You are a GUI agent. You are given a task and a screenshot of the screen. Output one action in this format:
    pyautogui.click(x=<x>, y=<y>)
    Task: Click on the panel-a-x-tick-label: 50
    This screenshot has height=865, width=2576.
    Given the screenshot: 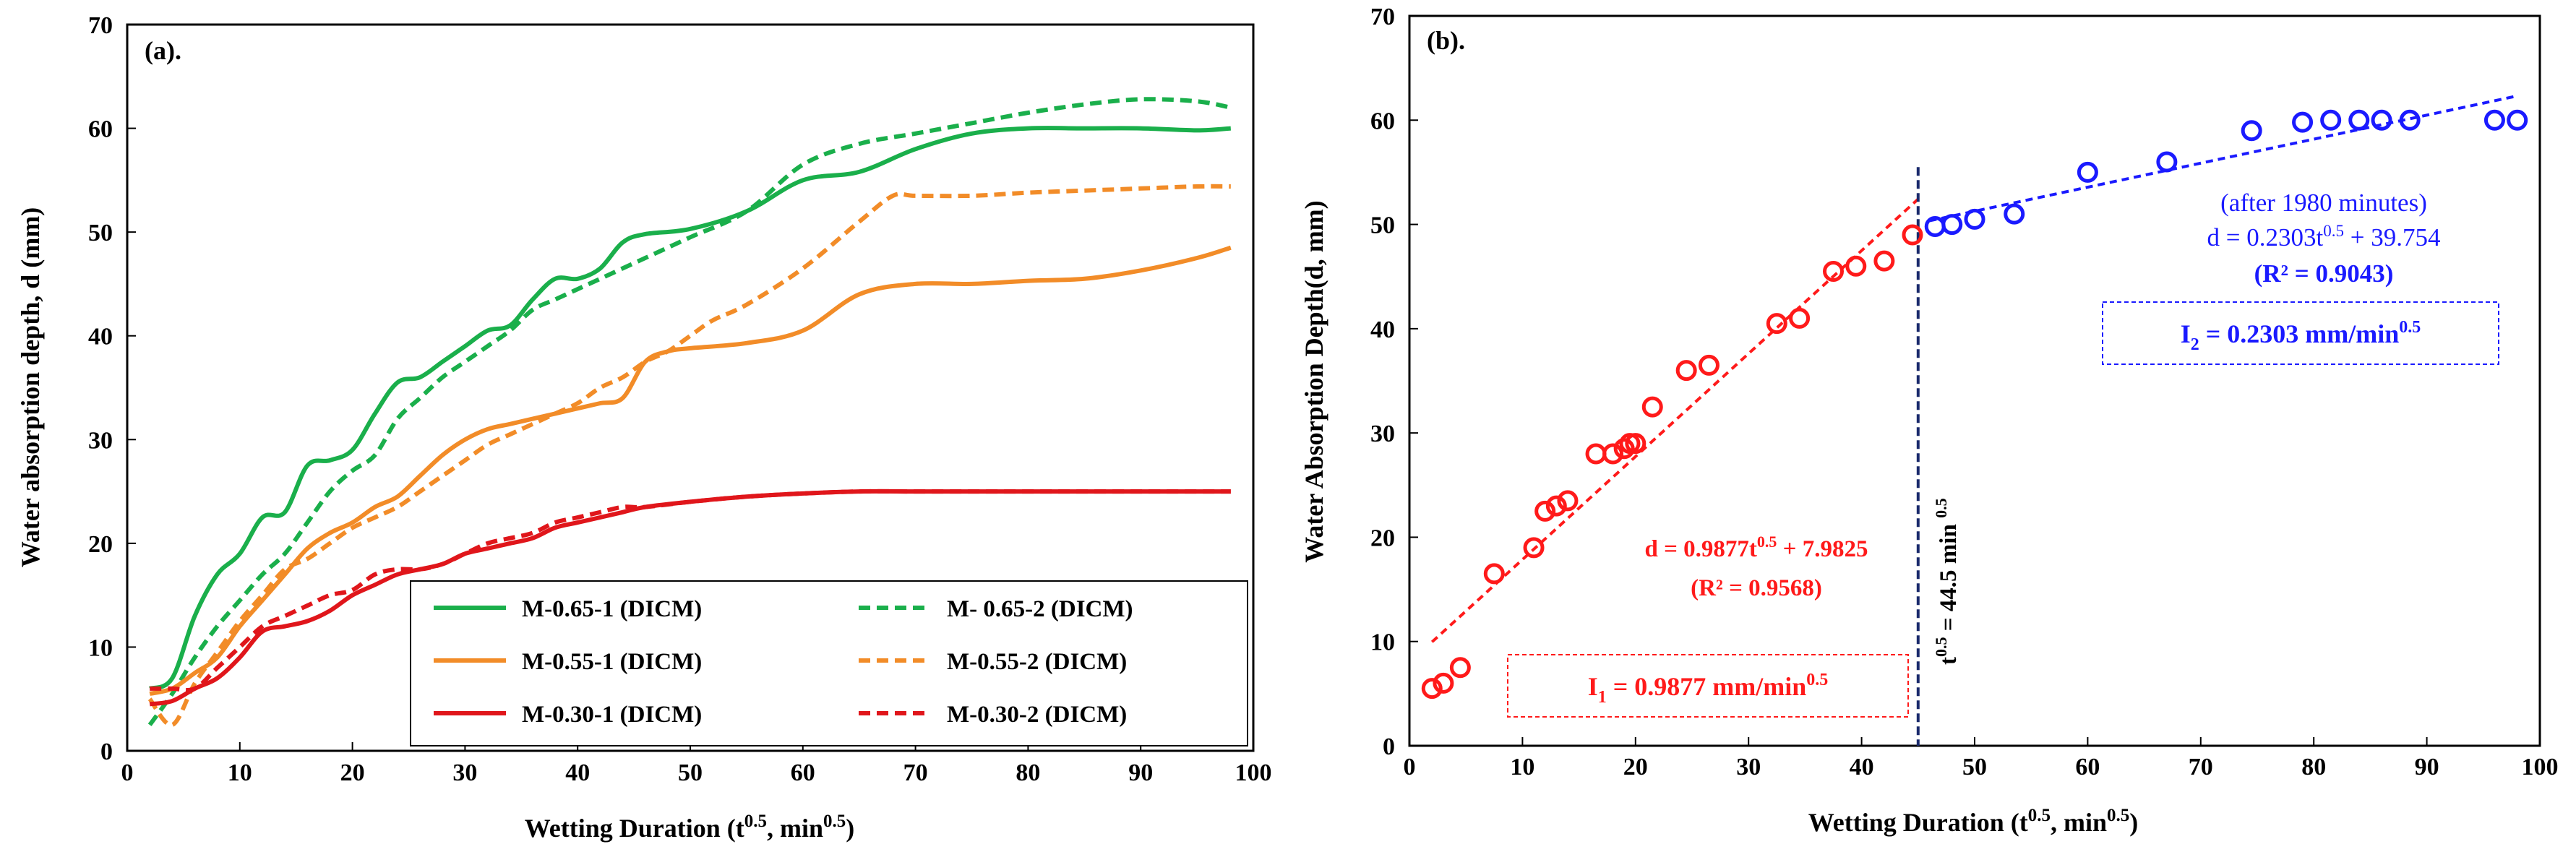 What is the action you would take?
    pyautogui.click(x=691, y=772)
    